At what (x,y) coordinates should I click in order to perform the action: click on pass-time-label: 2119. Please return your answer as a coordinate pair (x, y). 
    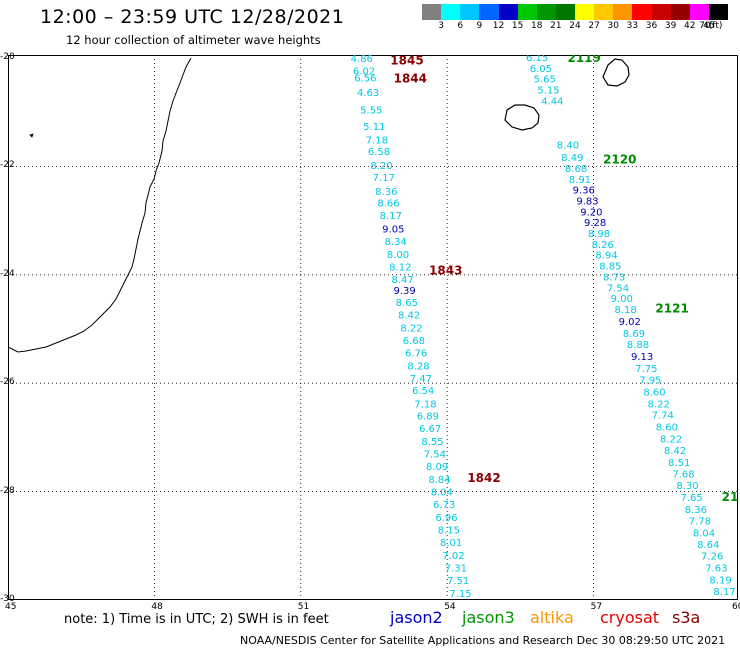
    Looking at the image, I should click on (583, 60).